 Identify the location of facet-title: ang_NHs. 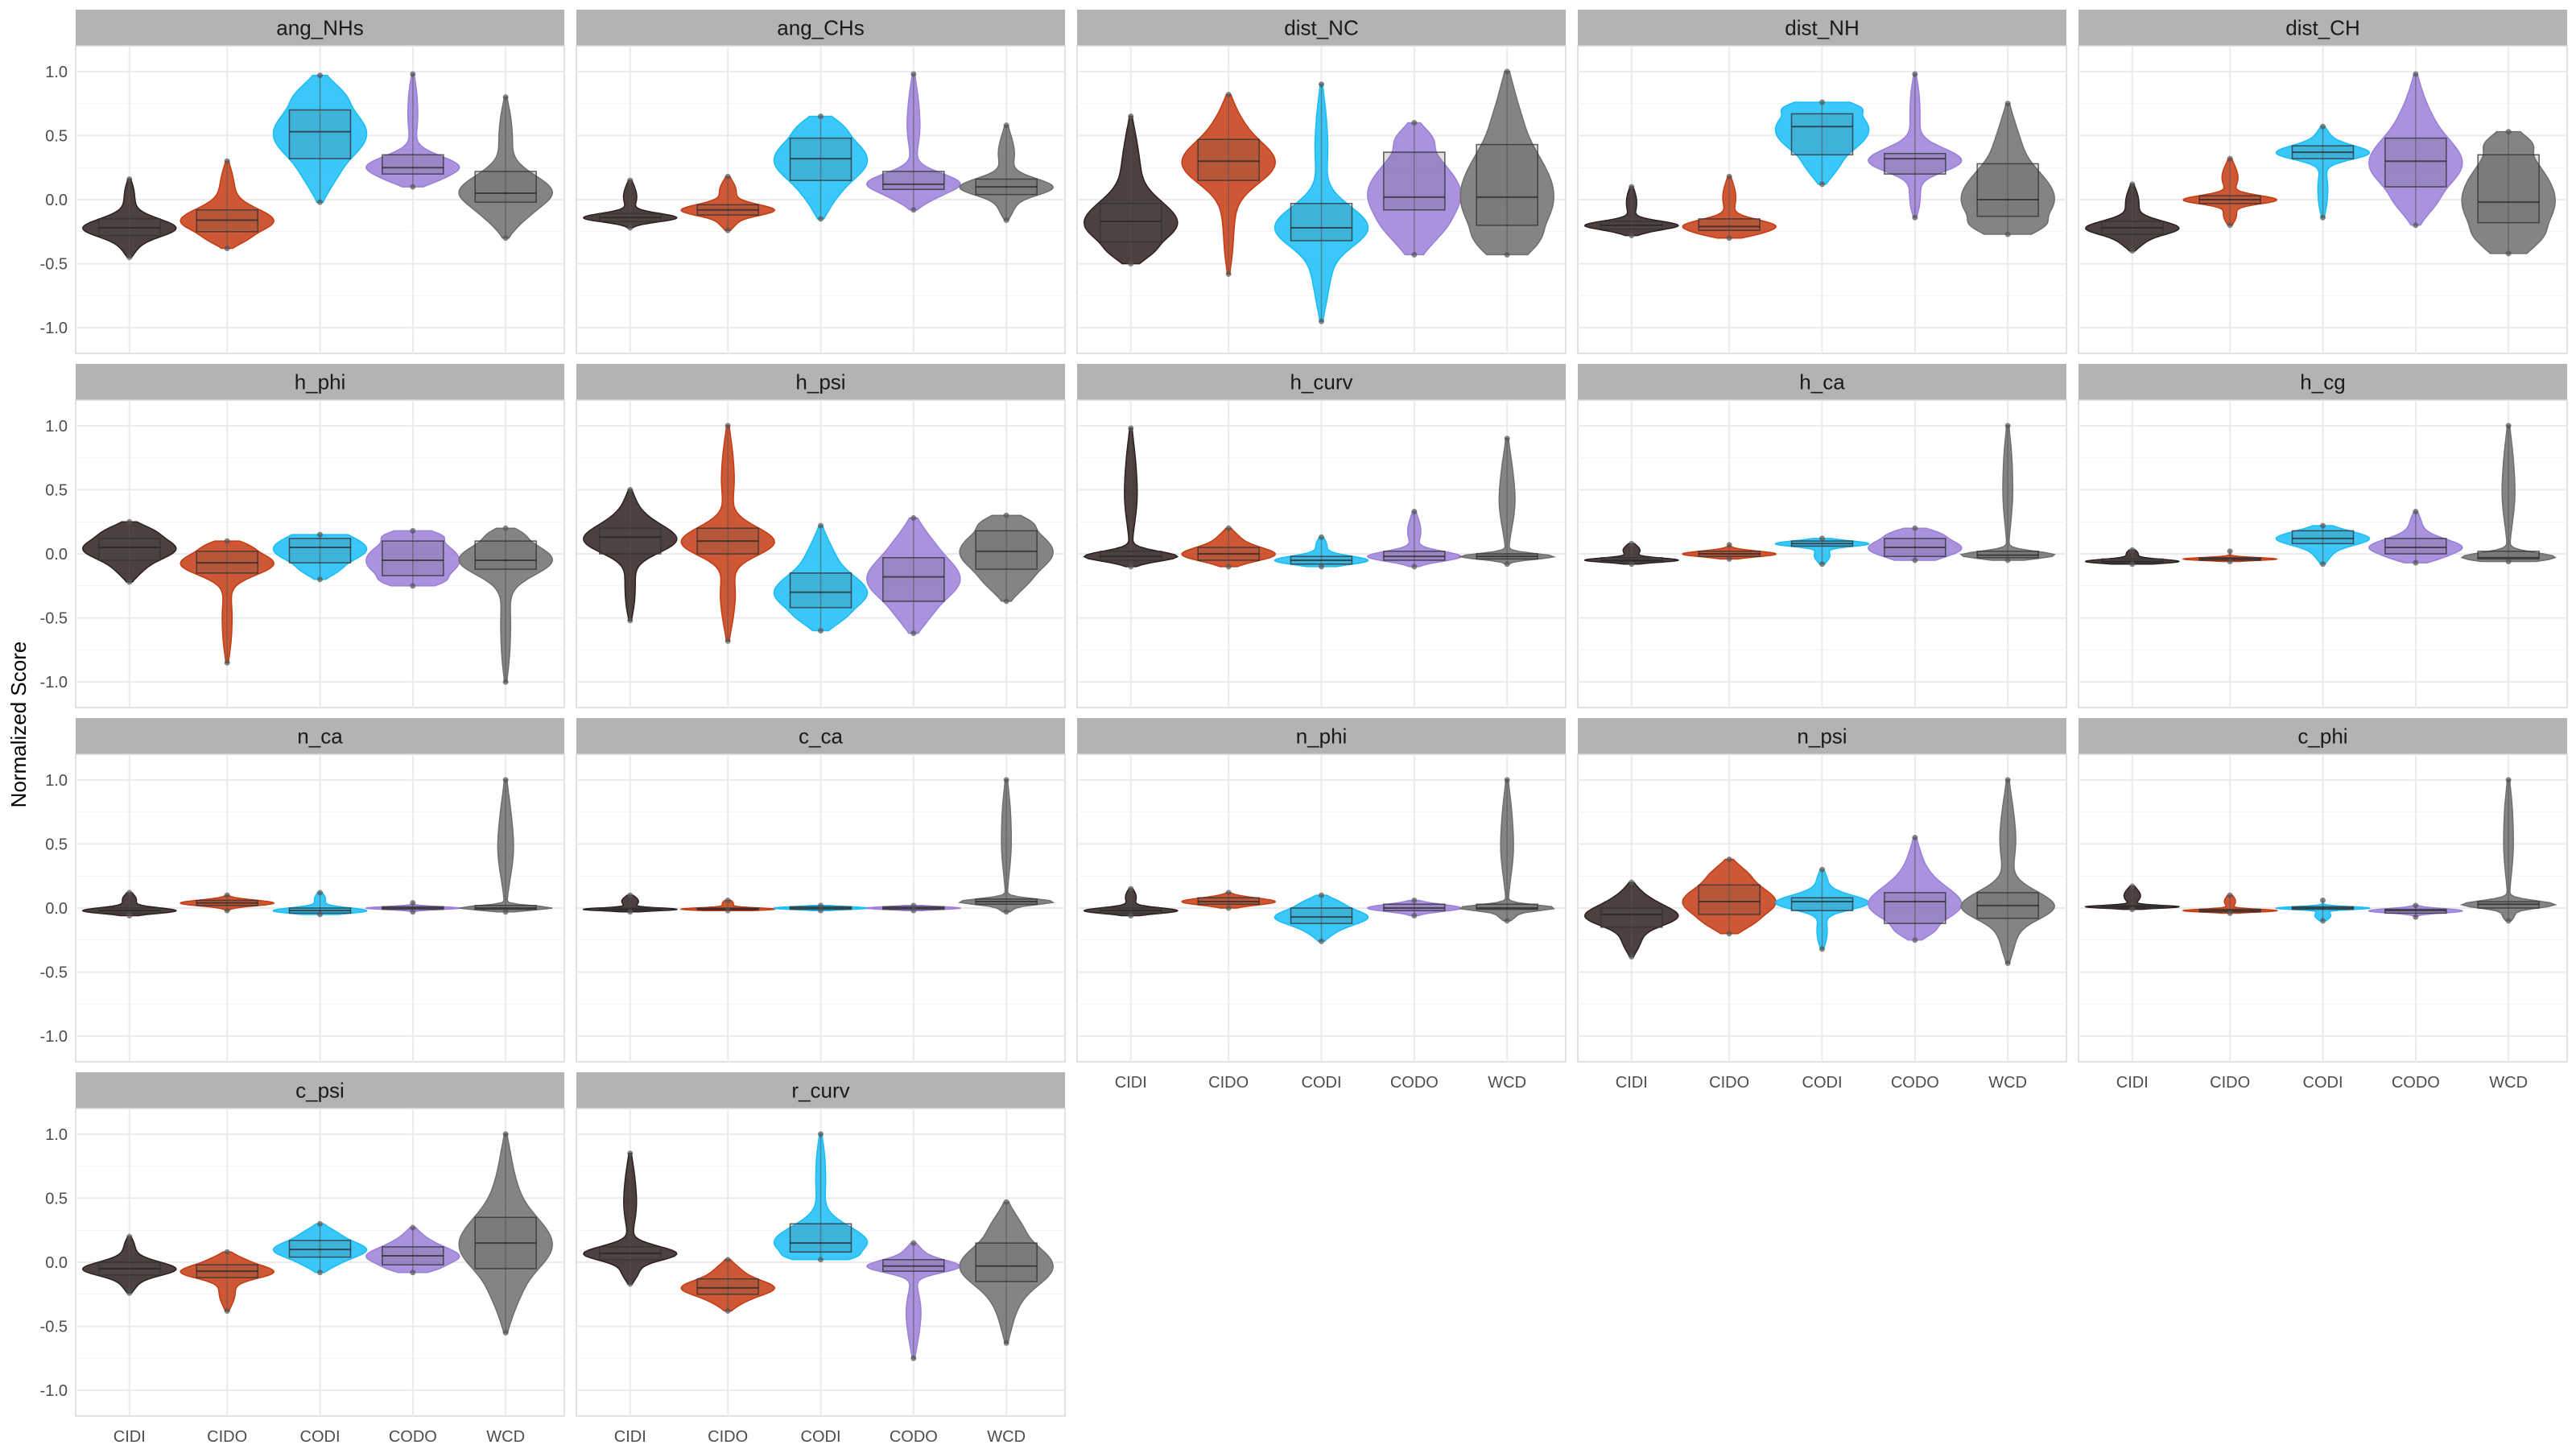
(319, 28).